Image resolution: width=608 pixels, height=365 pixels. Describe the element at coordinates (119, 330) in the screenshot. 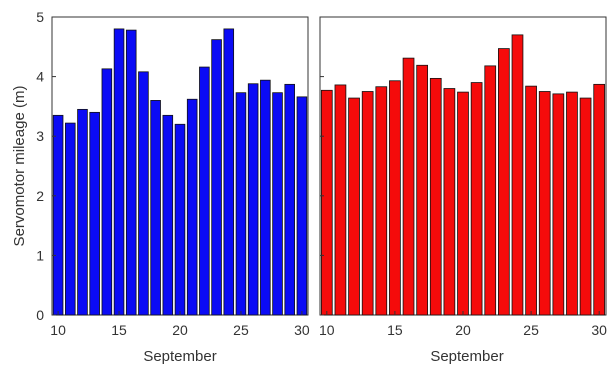

I see `left-x-tick-label: 15` at that location.